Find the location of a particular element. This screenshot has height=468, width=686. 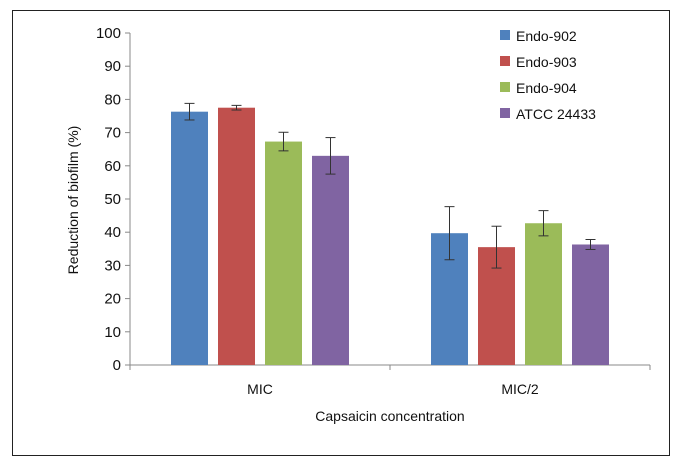

legend-label: ATCC 24433 is located at coordinates (556, 114).